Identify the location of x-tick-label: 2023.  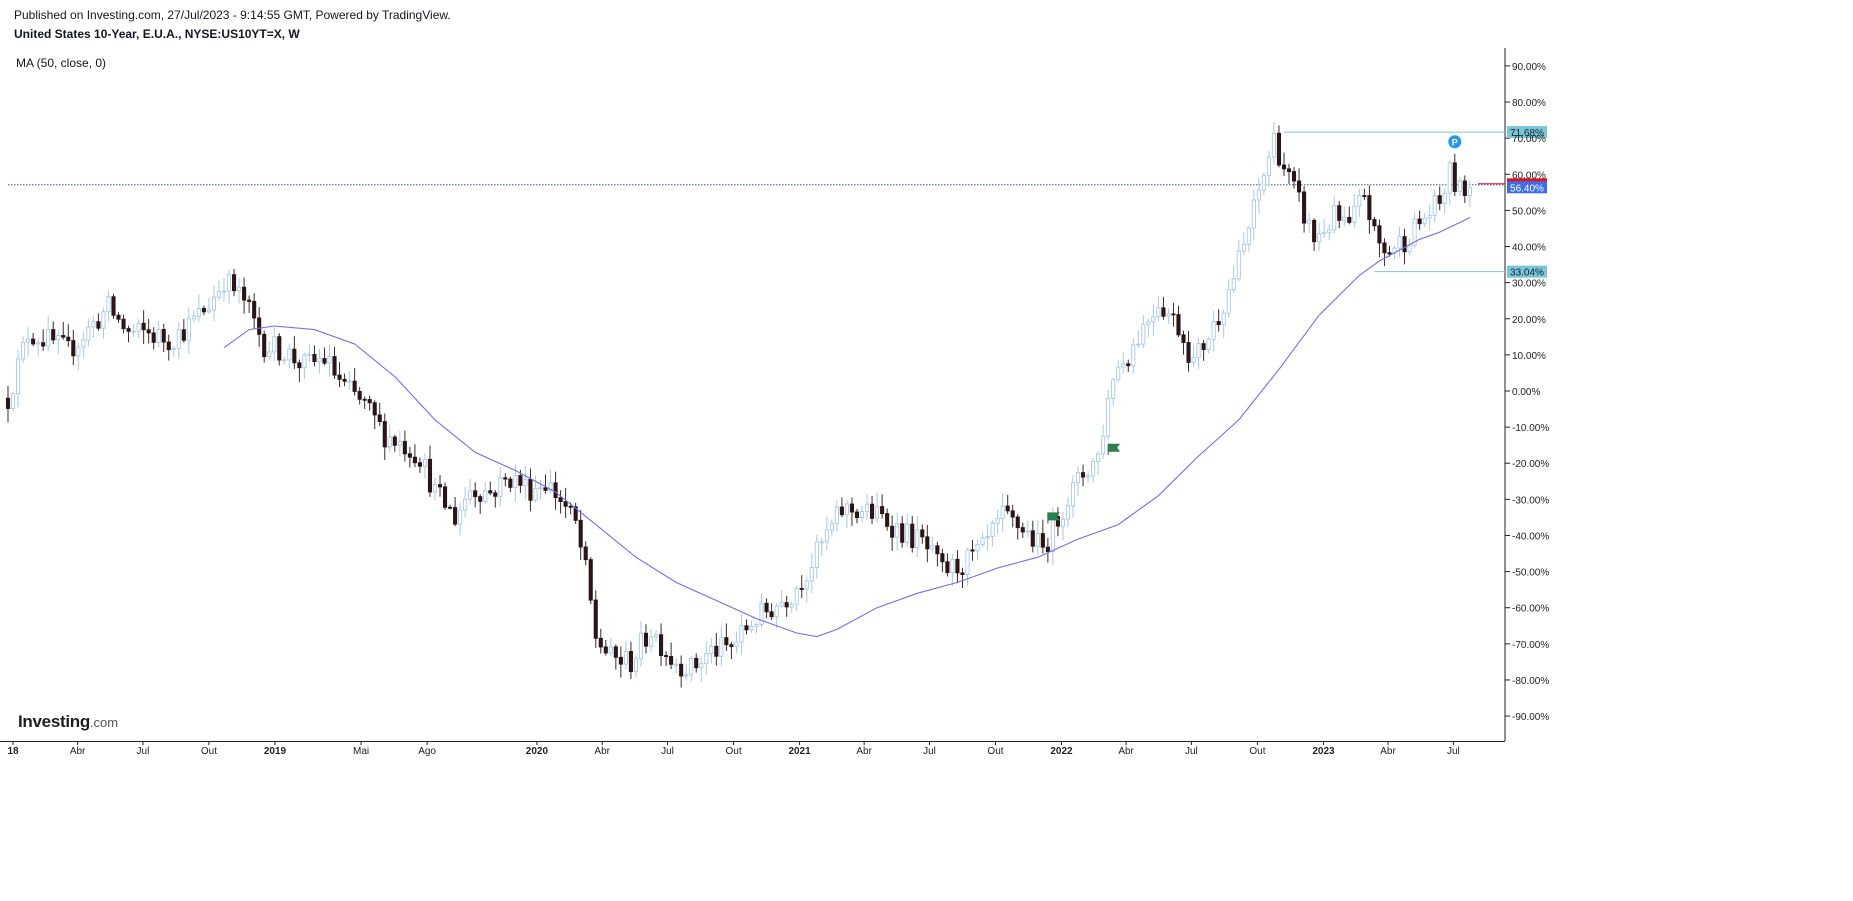
(1323, 751).